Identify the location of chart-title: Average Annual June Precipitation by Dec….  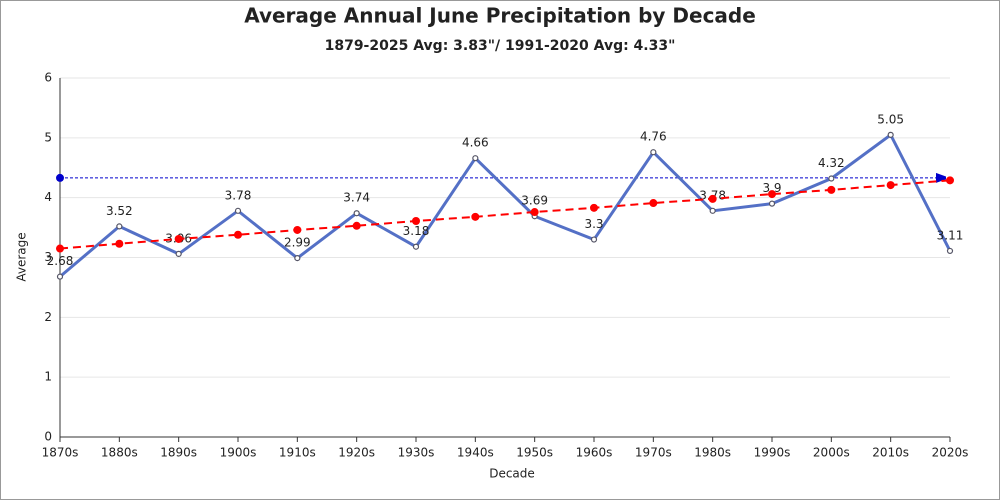
(500, 16).